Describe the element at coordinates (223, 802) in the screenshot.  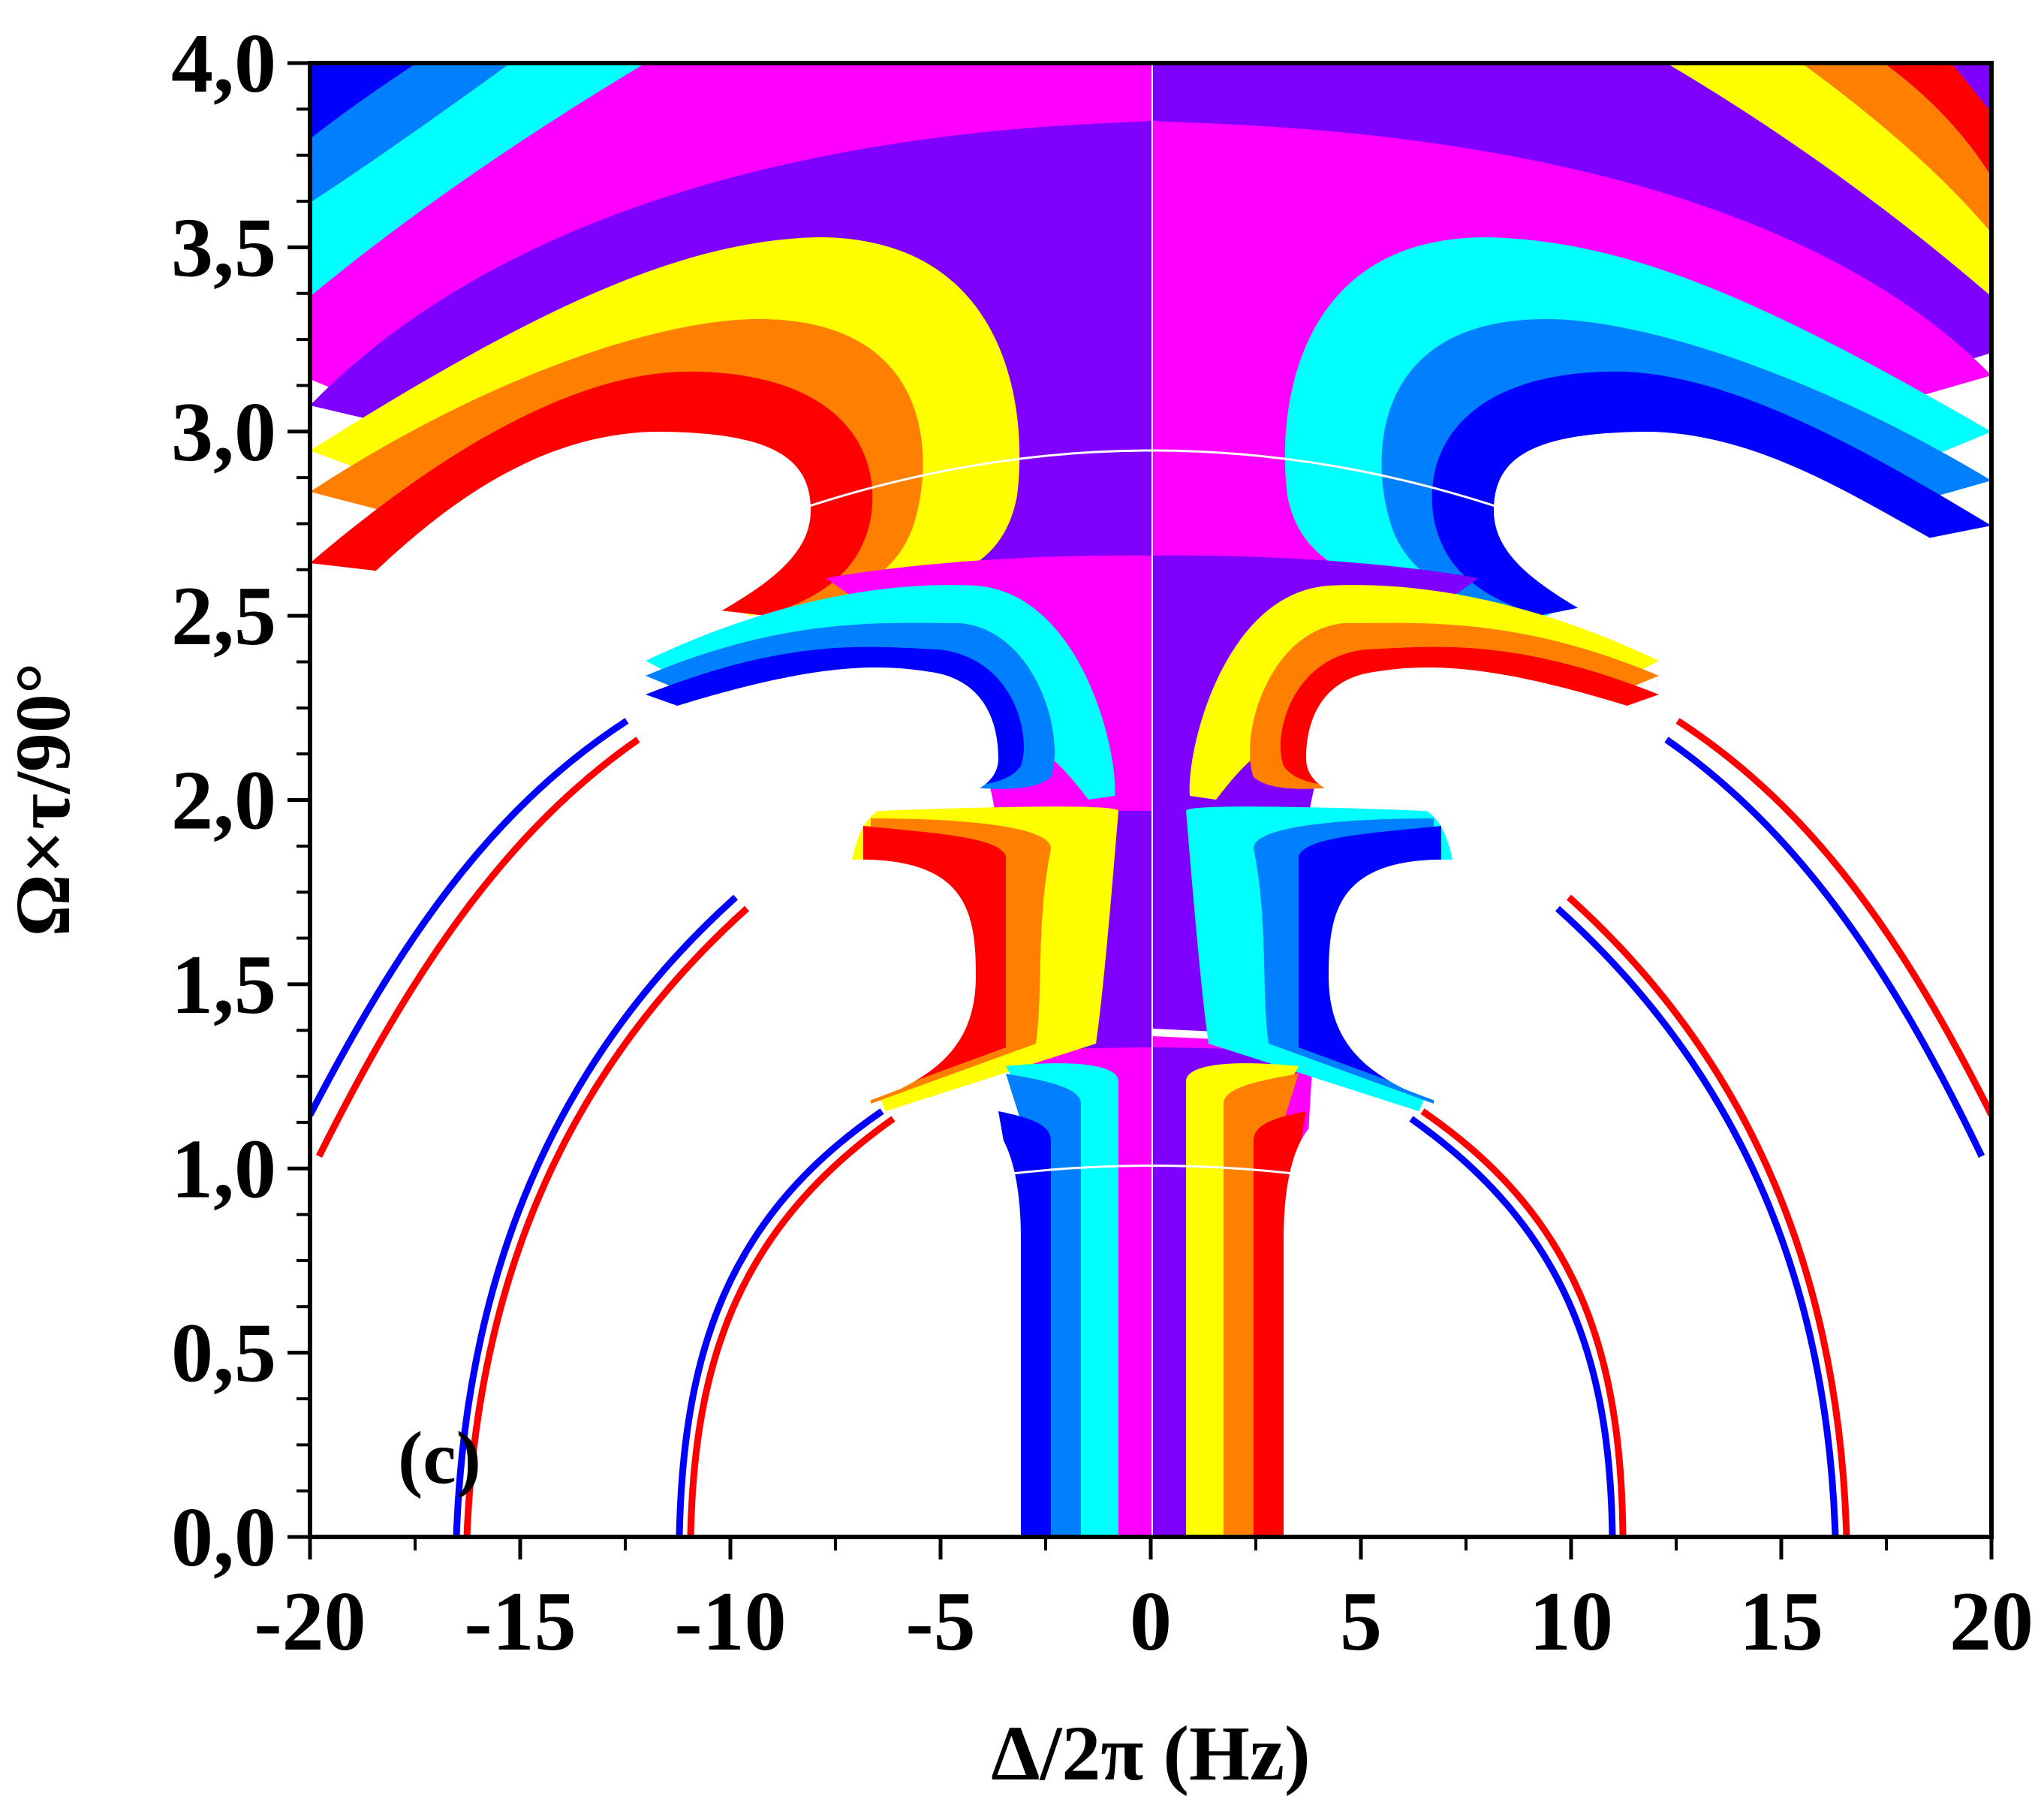
I see `y-tick-label: 2,0` at that location.